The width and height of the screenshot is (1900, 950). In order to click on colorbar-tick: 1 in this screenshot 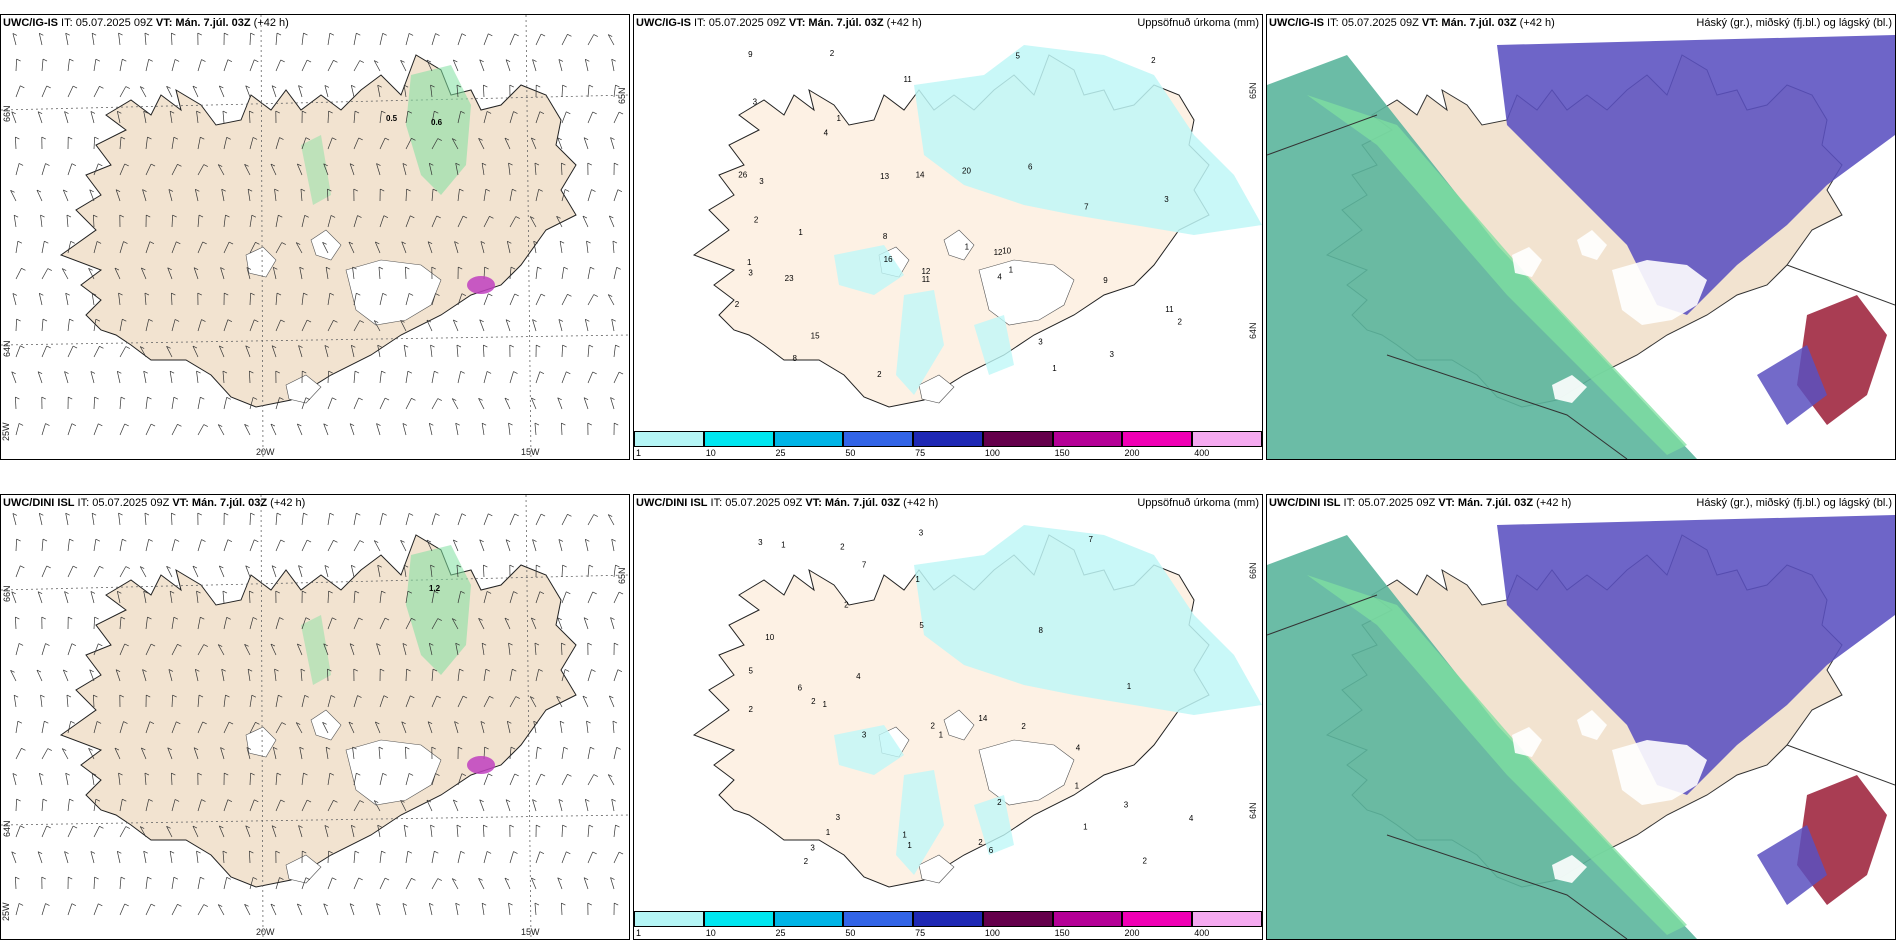, I will do `click(639, 453)`.